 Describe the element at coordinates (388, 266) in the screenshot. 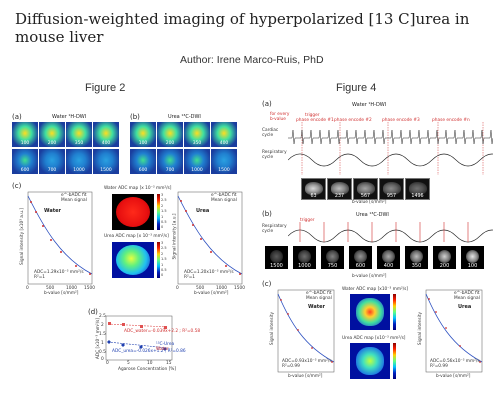

I see `urea-bvalue: 400` at that location.